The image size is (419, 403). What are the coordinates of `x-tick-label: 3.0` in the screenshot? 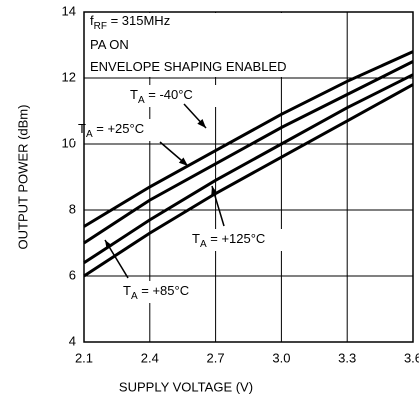 It's located at (281, 357).